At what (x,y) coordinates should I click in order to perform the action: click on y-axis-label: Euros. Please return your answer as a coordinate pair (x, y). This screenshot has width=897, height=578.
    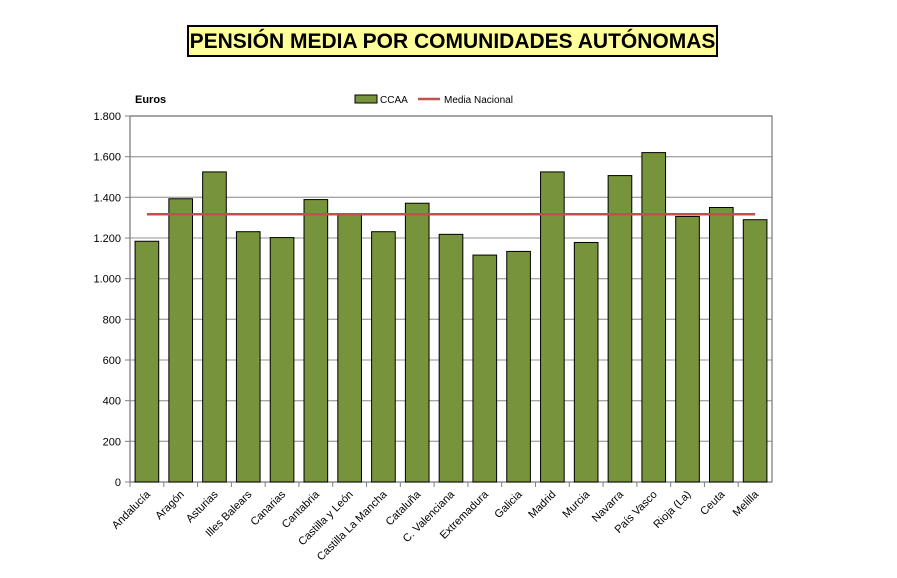
    Looking at the image, I should click on (150, 100).